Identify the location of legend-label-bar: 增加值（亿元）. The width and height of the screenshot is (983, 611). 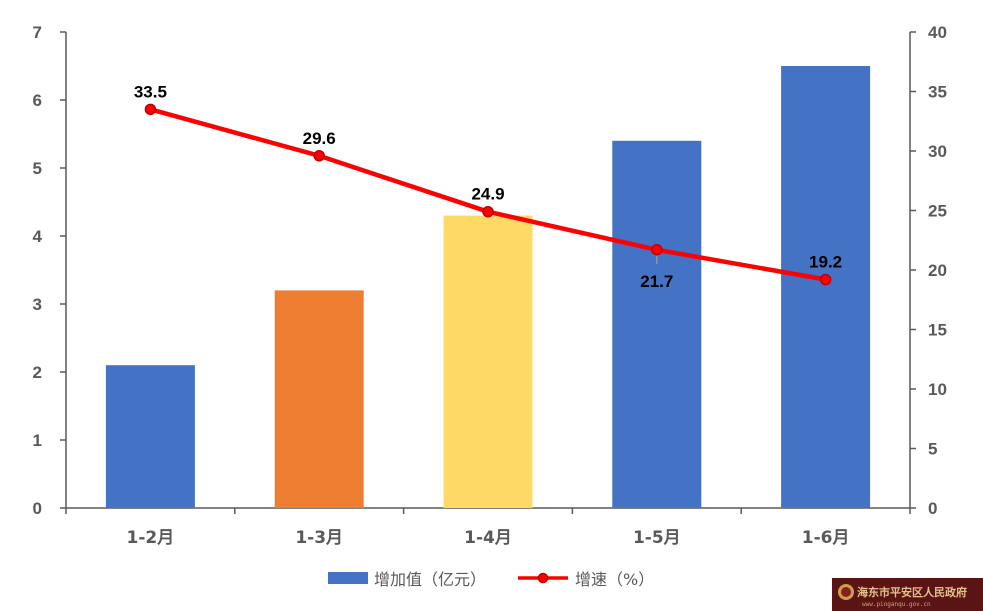
(430, 579).